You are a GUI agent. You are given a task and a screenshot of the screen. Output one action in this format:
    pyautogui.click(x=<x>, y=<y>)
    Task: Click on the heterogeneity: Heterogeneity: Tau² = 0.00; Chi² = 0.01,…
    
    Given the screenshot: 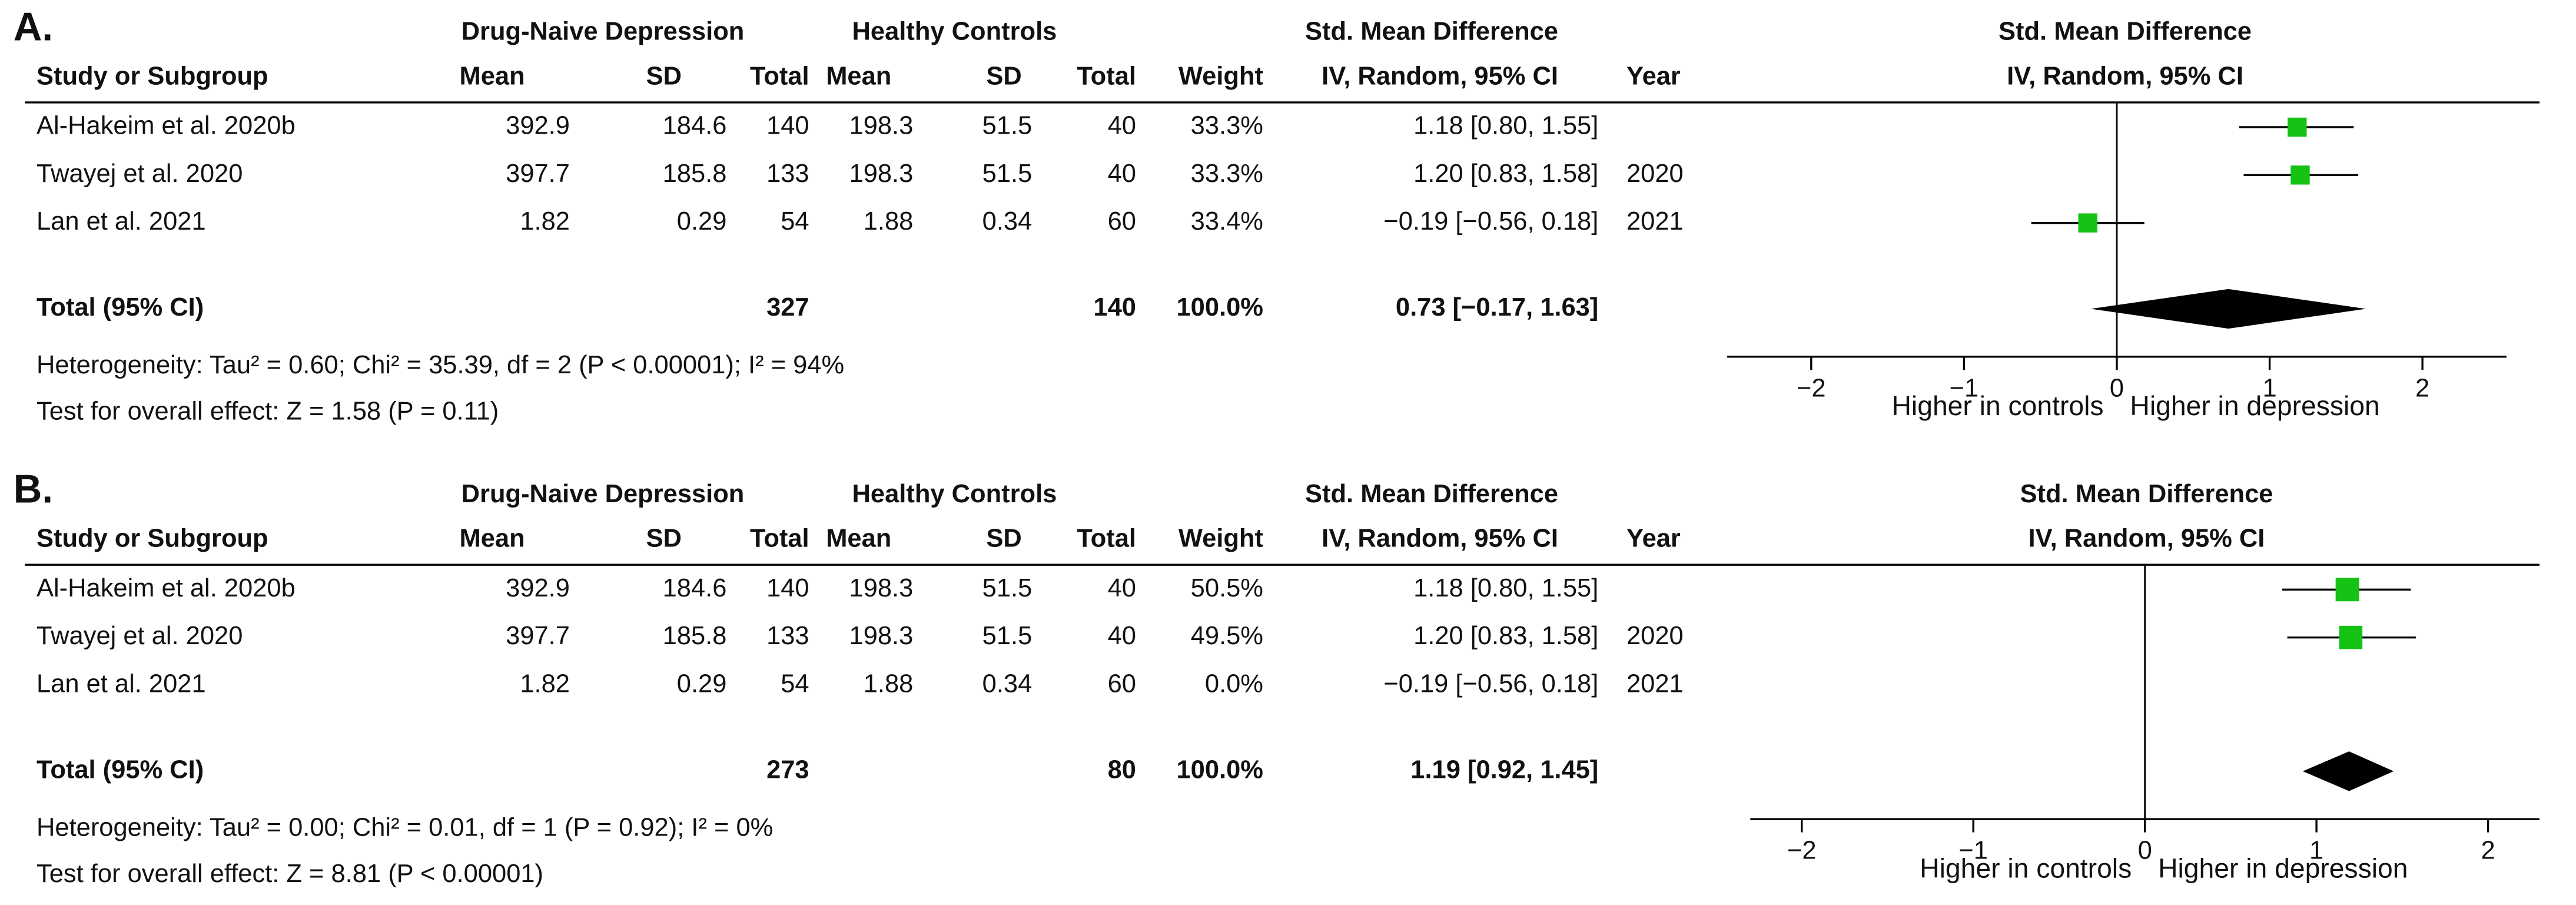 What is the action you would take?
    pyautogui.click(x=404, y=827)
    